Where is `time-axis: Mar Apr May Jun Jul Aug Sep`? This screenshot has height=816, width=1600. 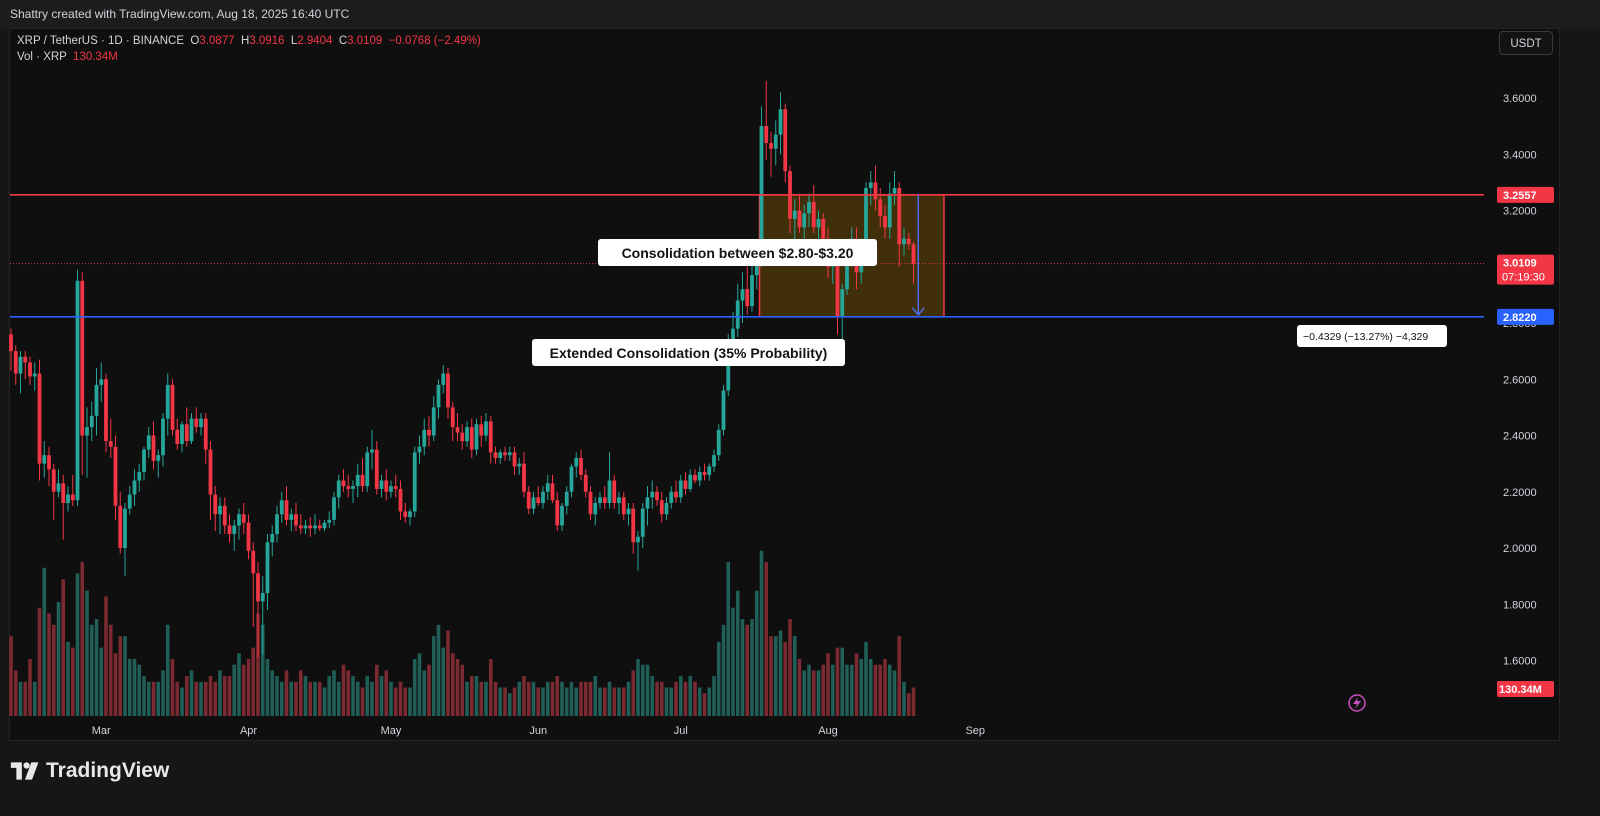 time-axis: Mar Apr May Jun Jul Aug Sep is located at coordinates (538, 731).